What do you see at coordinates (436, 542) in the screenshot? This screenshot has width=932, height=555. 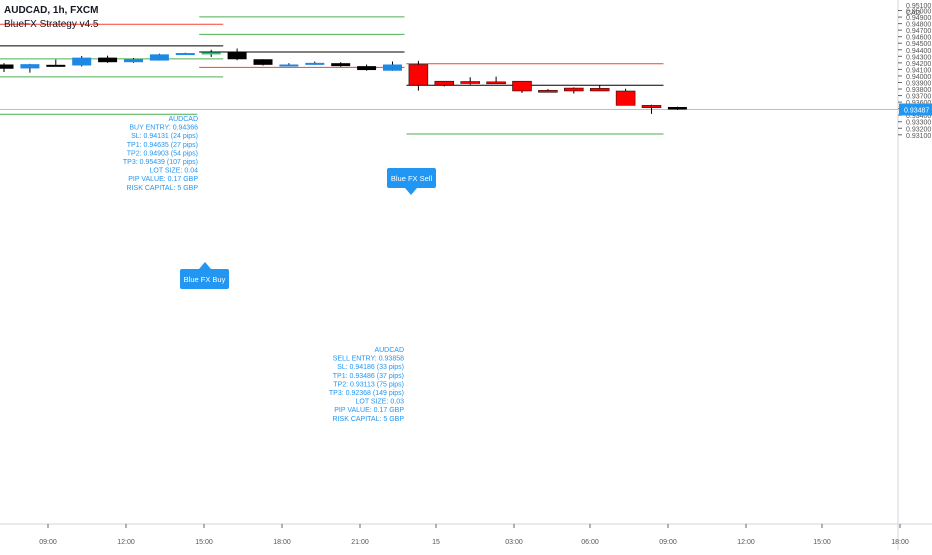 I see `time-tick-label: 15` at bounding box center [436, 542].